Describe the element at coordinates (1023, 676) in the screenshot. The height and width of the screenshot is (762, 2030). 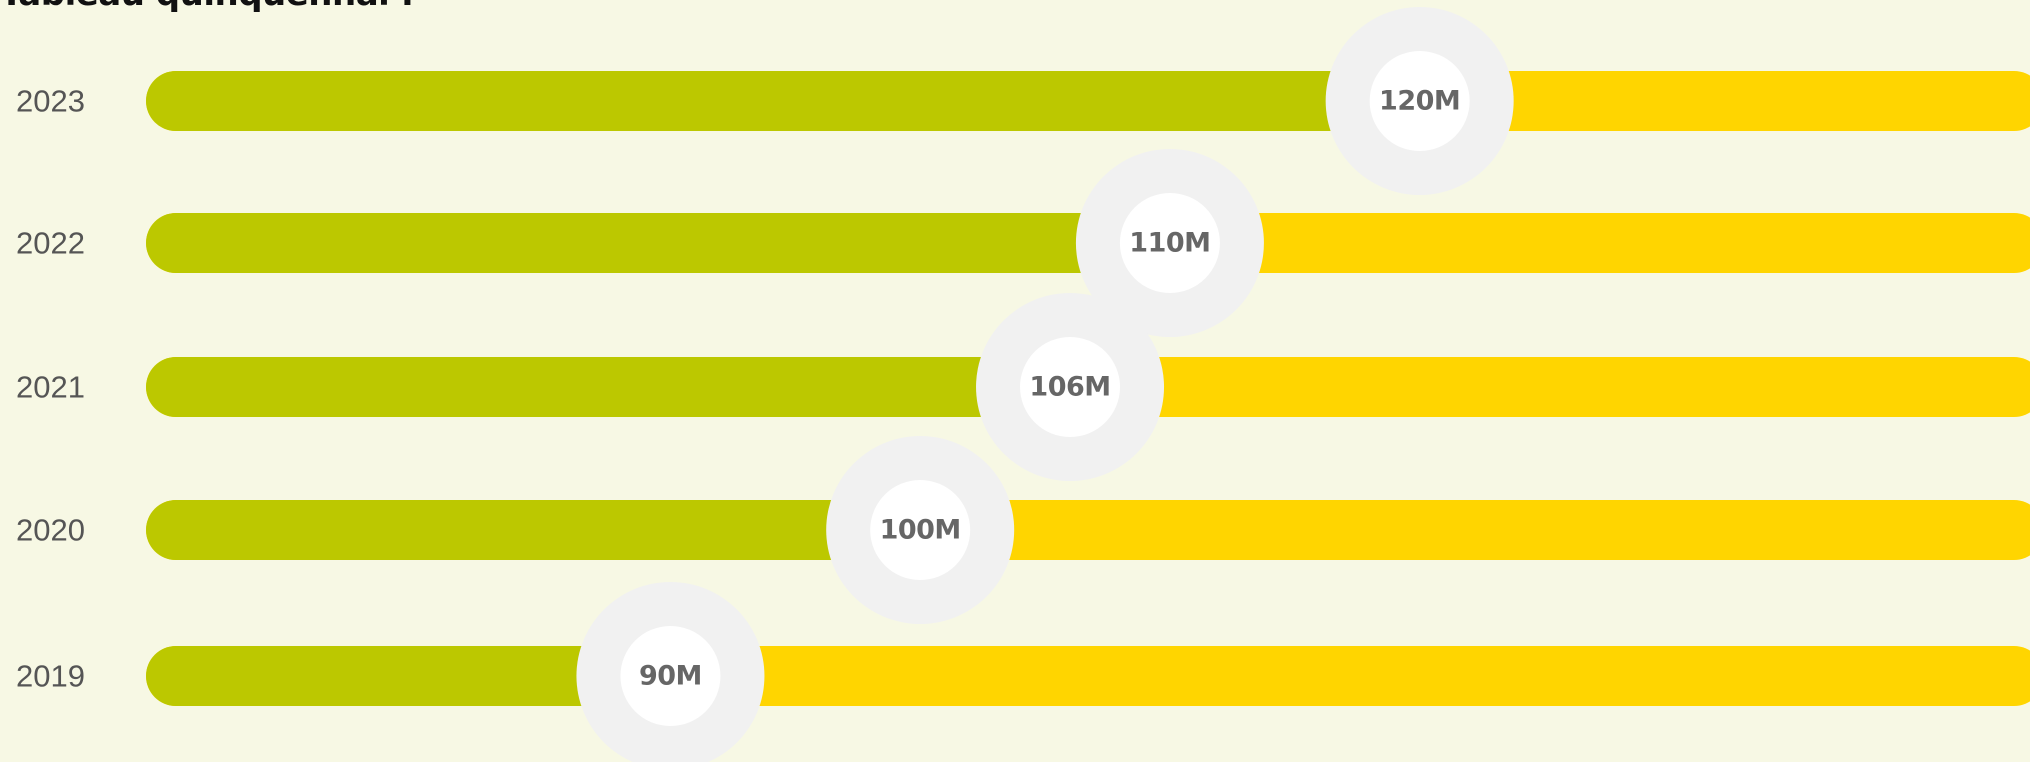
I see `bar-row-2019: 2019` at that location.